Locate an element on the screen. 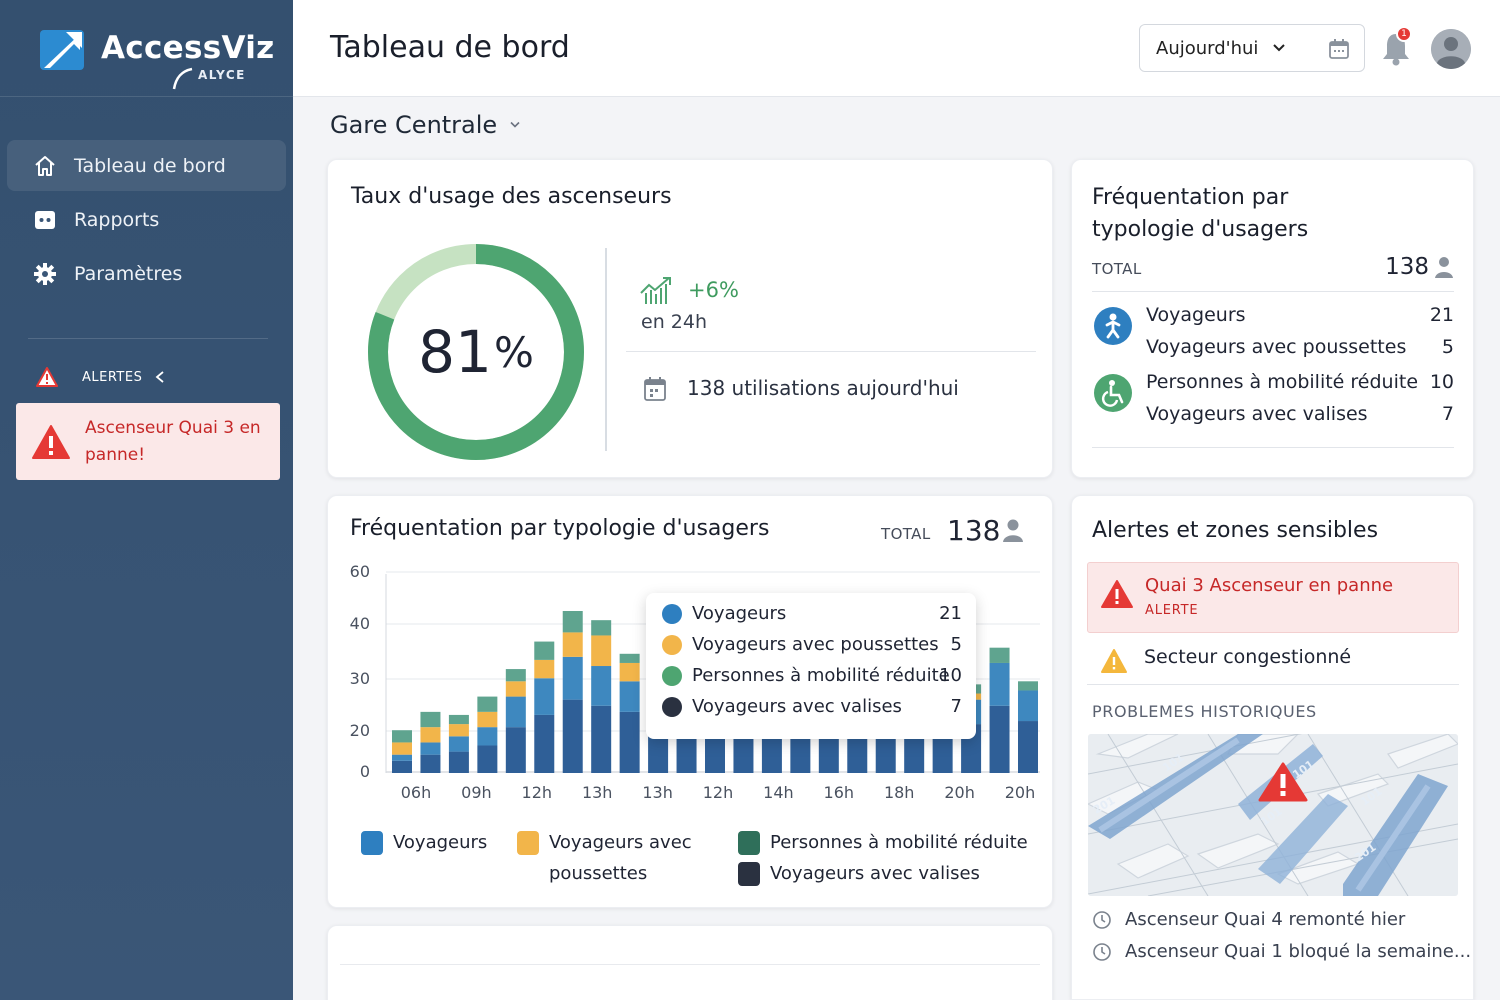 This screenshot has height=1000, width=1500. legend-item-voyageurs: Voyageurs is located at coordinates (424, 842).